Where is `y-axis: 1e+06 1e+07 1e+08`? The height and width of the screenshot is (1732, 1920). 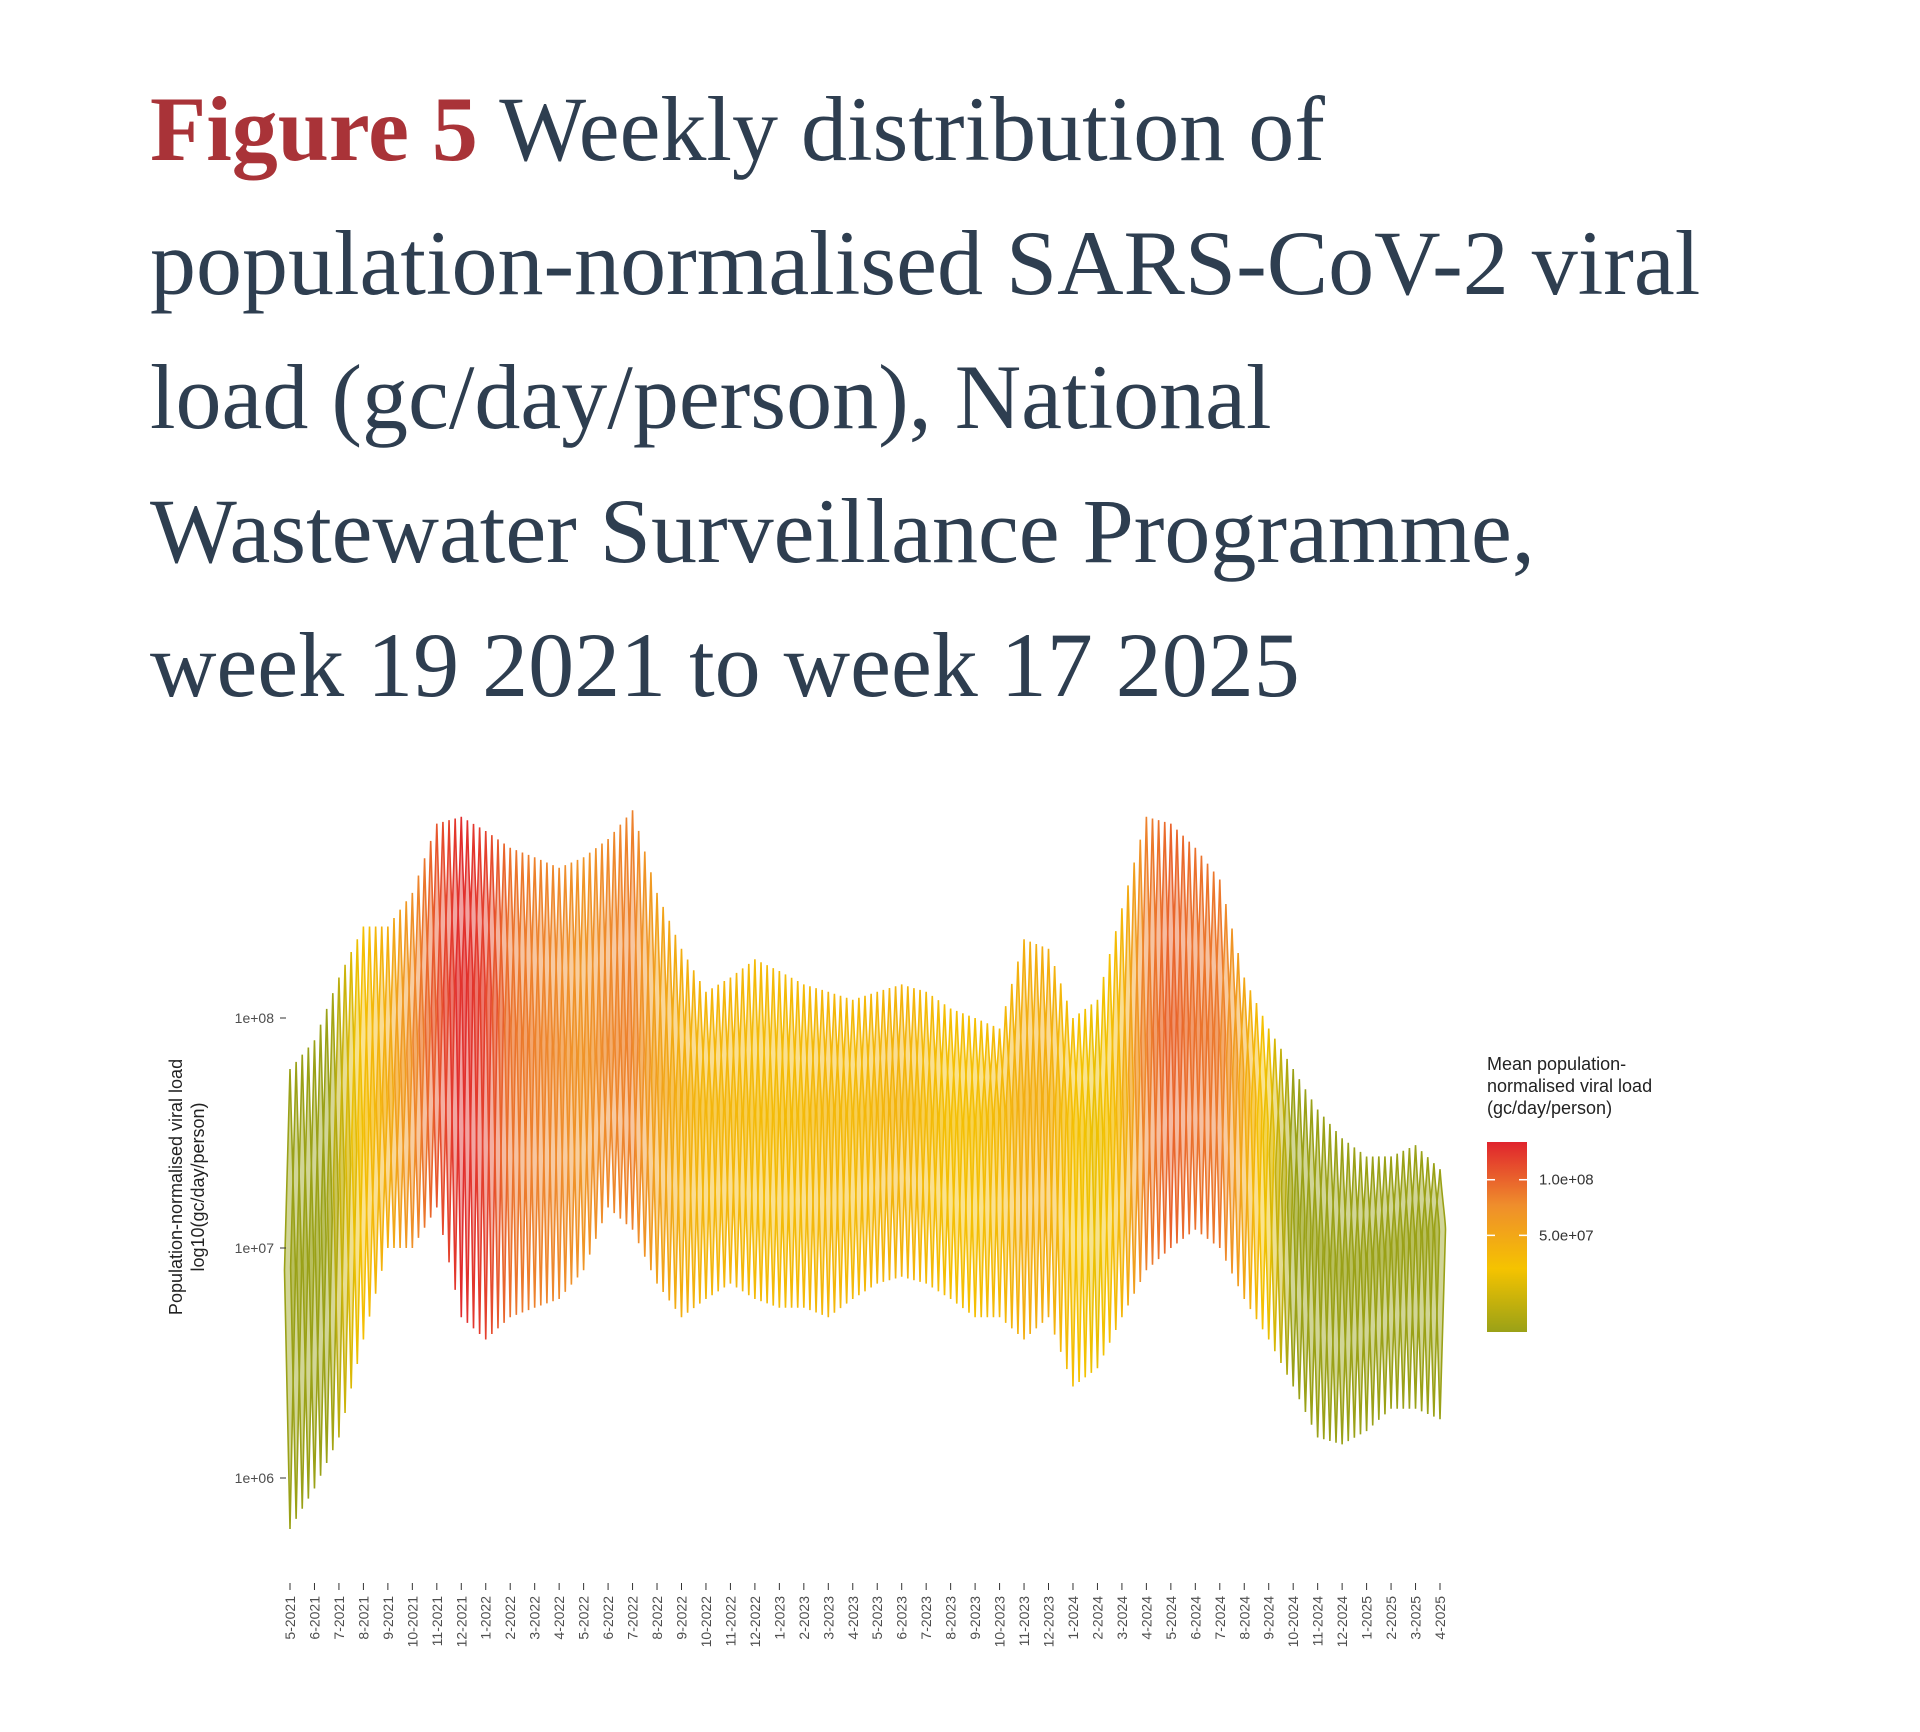
y-axis: 1e+06 1e+07 1e+08 is located at coordinates (260, 1248).